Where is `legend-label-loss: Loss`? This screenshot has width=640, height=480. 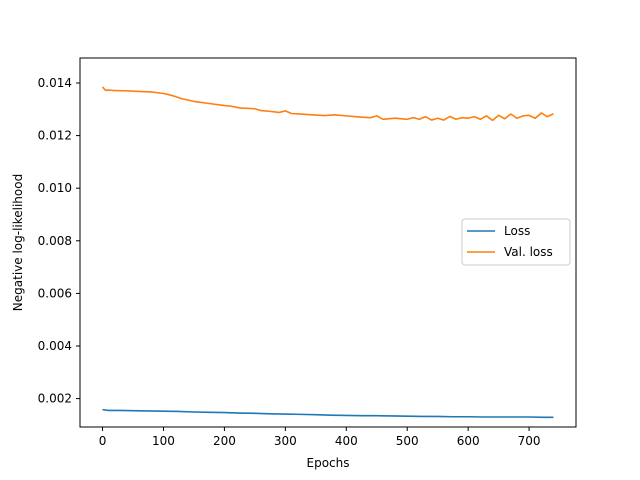
legend-label-loss: Loss is located at coordinates (517, 231).